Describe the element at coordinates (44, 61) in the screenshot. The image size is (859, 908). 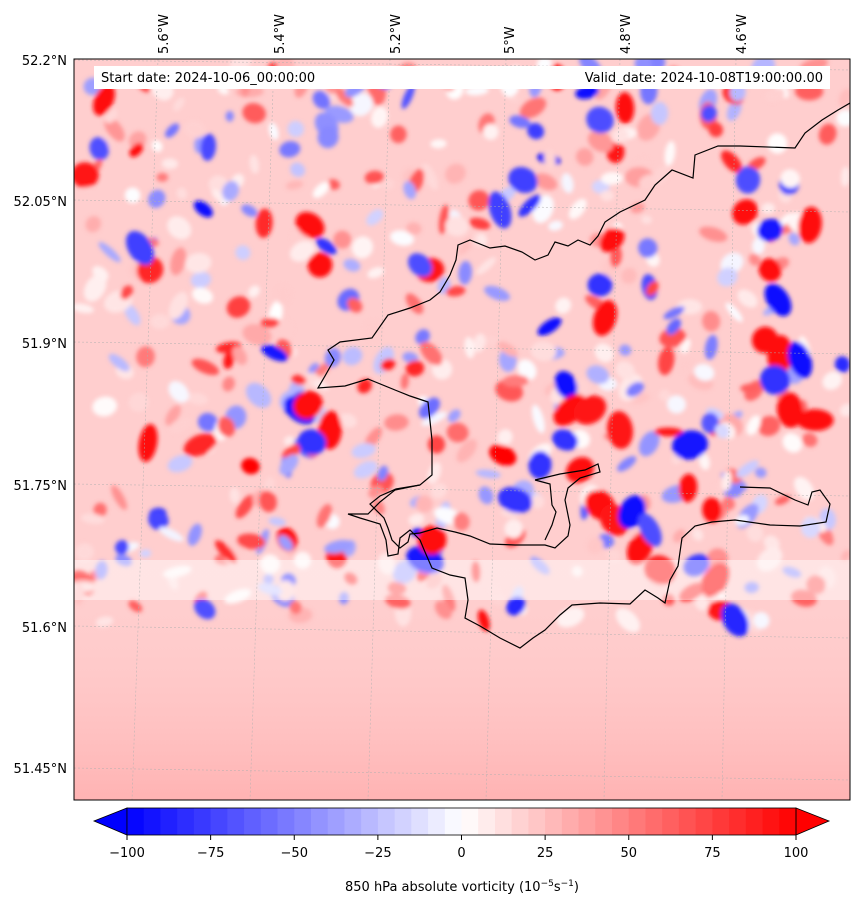
I see `lat-label: 52.2°N` at that location.